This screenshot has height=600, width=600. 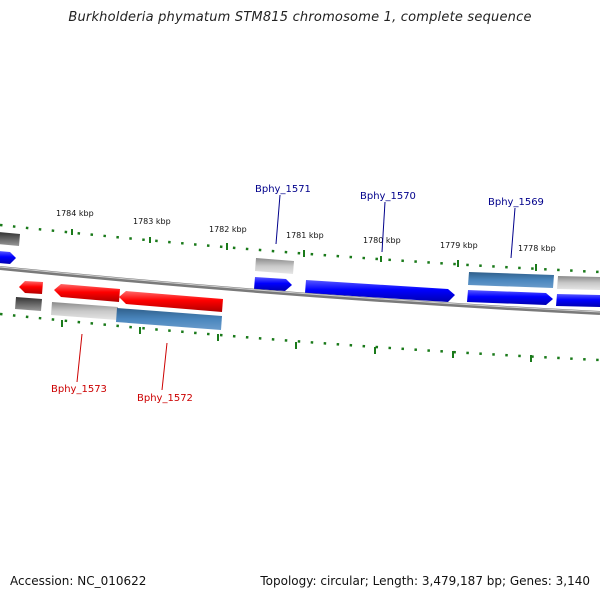 What do you see at coordinates (28, 304) in the screenshot?
I see `gene-dark-gray-lower` at bounding box center [28, 304].